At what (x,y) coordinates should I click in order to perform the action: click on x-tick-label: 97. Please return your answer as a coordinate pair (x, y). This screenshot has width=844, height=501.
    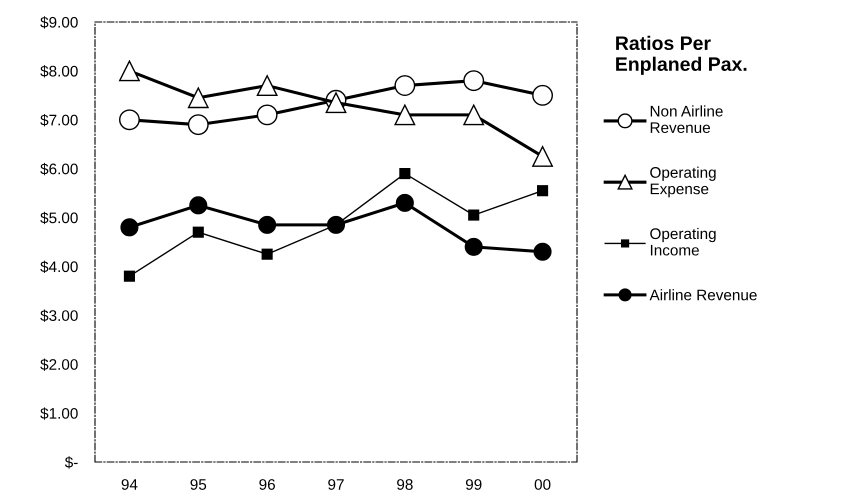
    Looking at the image, I should click on (336, 484).